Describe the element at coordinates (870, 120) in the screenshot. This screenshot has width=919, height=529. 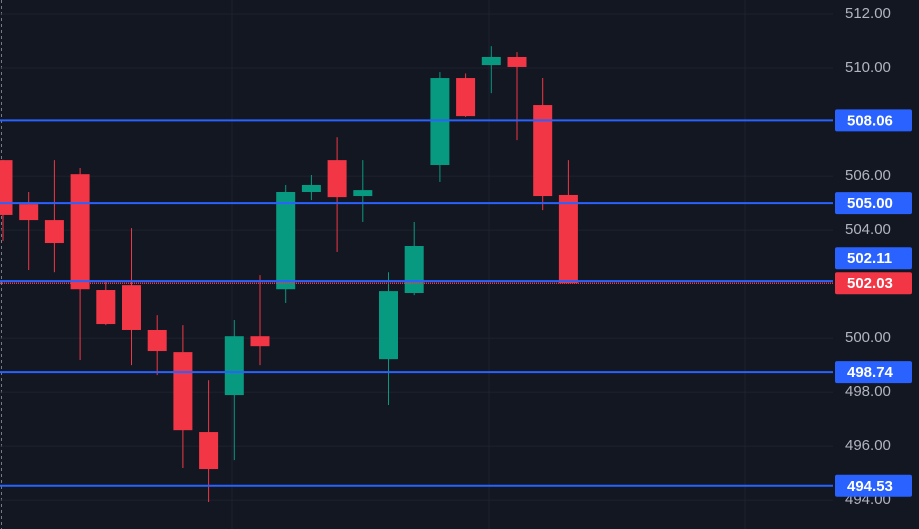
I see `price-label: 508.06` at that location.